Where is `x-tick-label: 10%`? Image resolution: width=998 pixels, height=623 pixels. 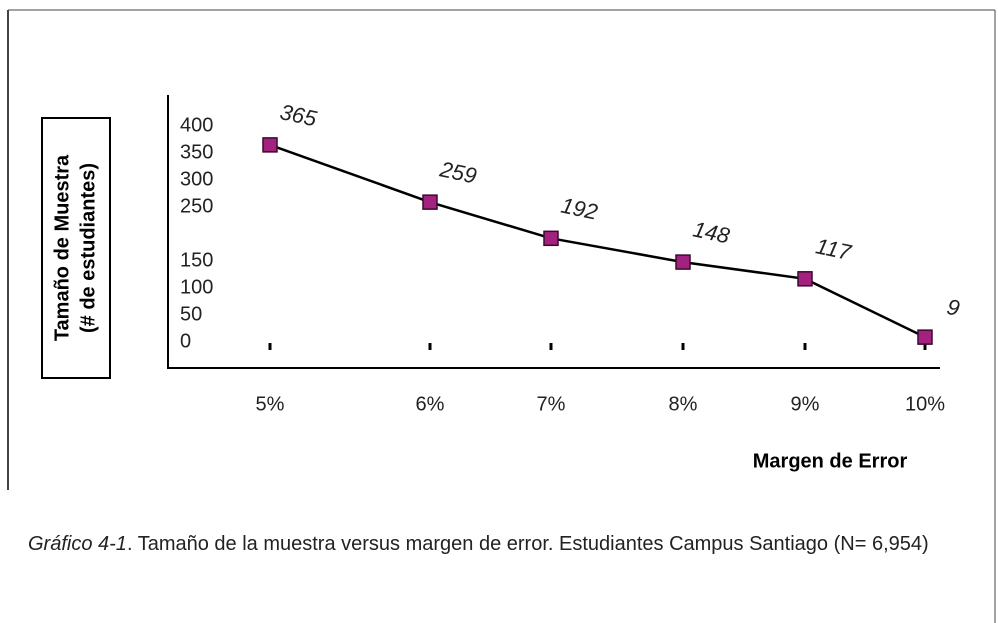 x-tick-label: 10% is located at coordinates (925, 404).